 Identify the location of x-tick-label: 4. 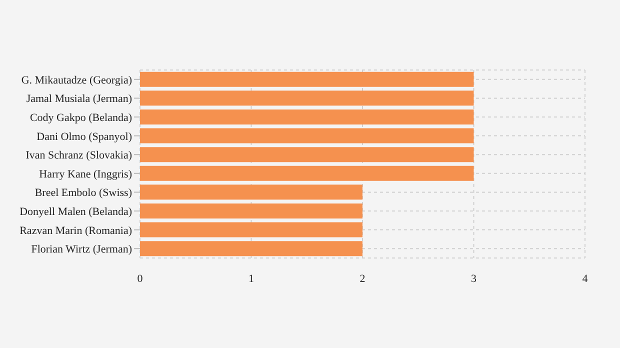
(585, 278).